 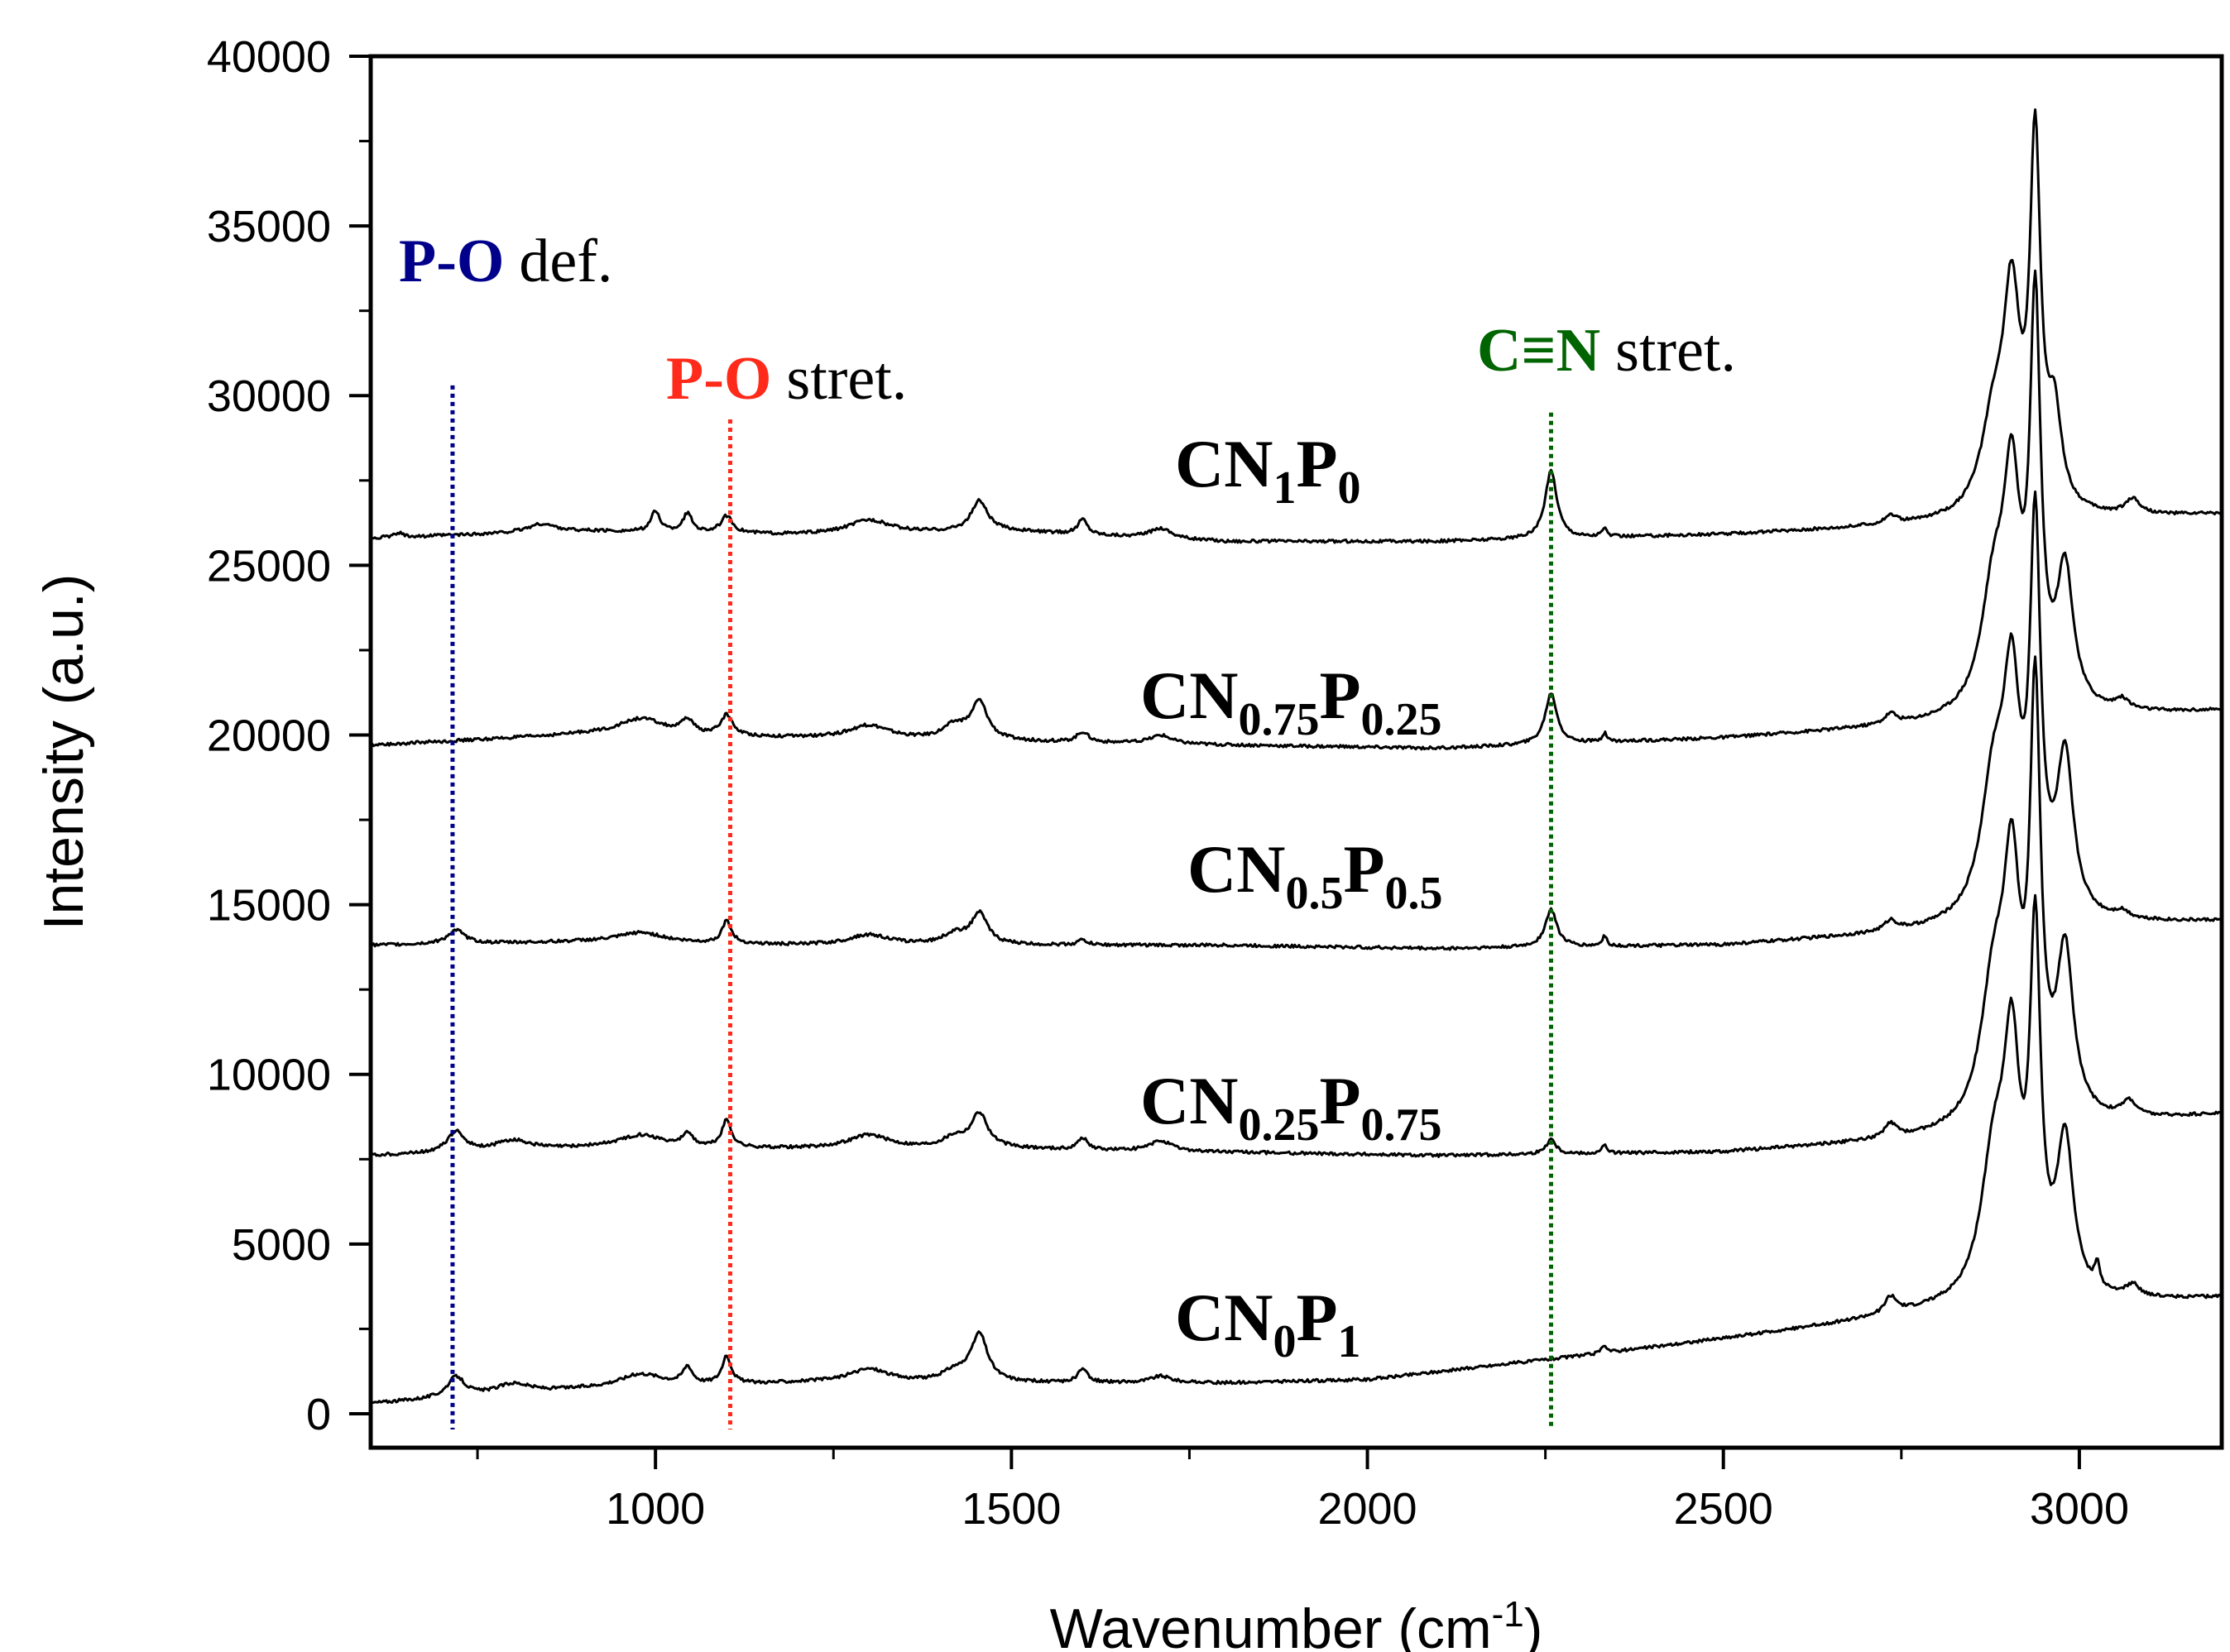 I want to click on series-label-CN0P1: CN0P1, so click(x=1268, y=1323).